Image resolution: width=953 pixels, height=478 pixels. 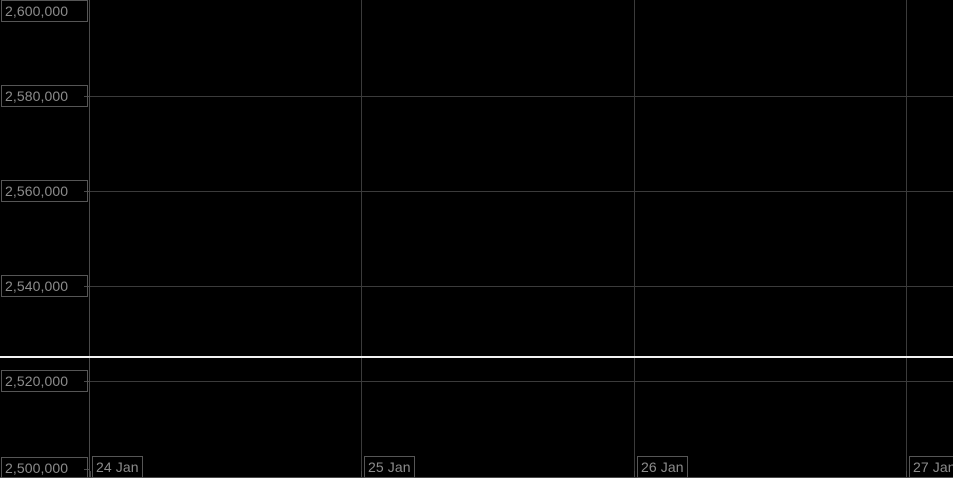 I want to click on y-axis-label: 2,560,000, so click(x=44, y=191).